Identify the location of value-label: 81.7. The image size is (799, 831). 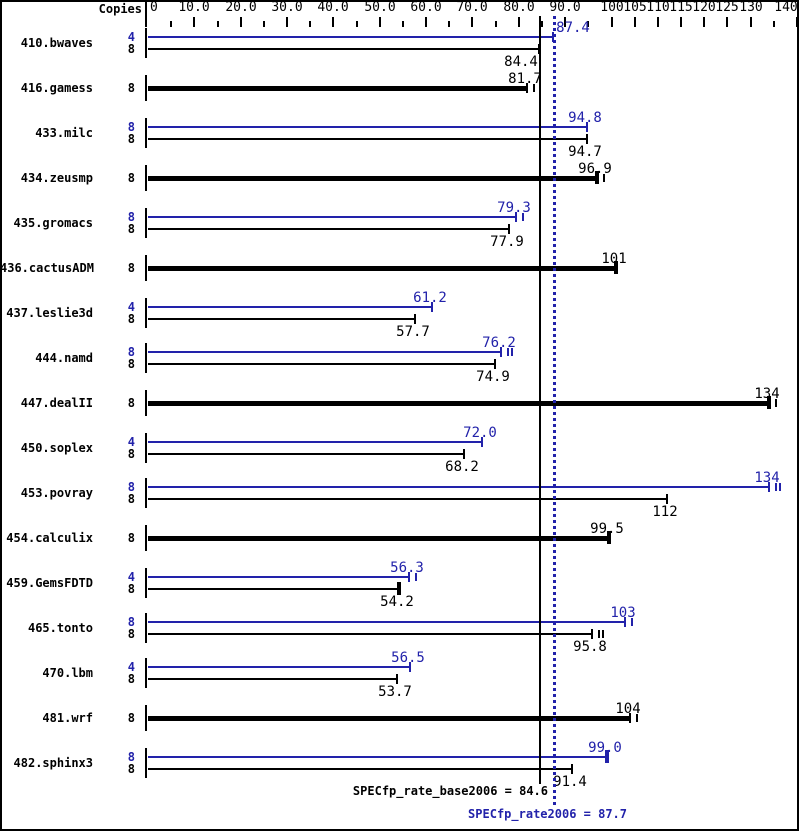
(525, 79).